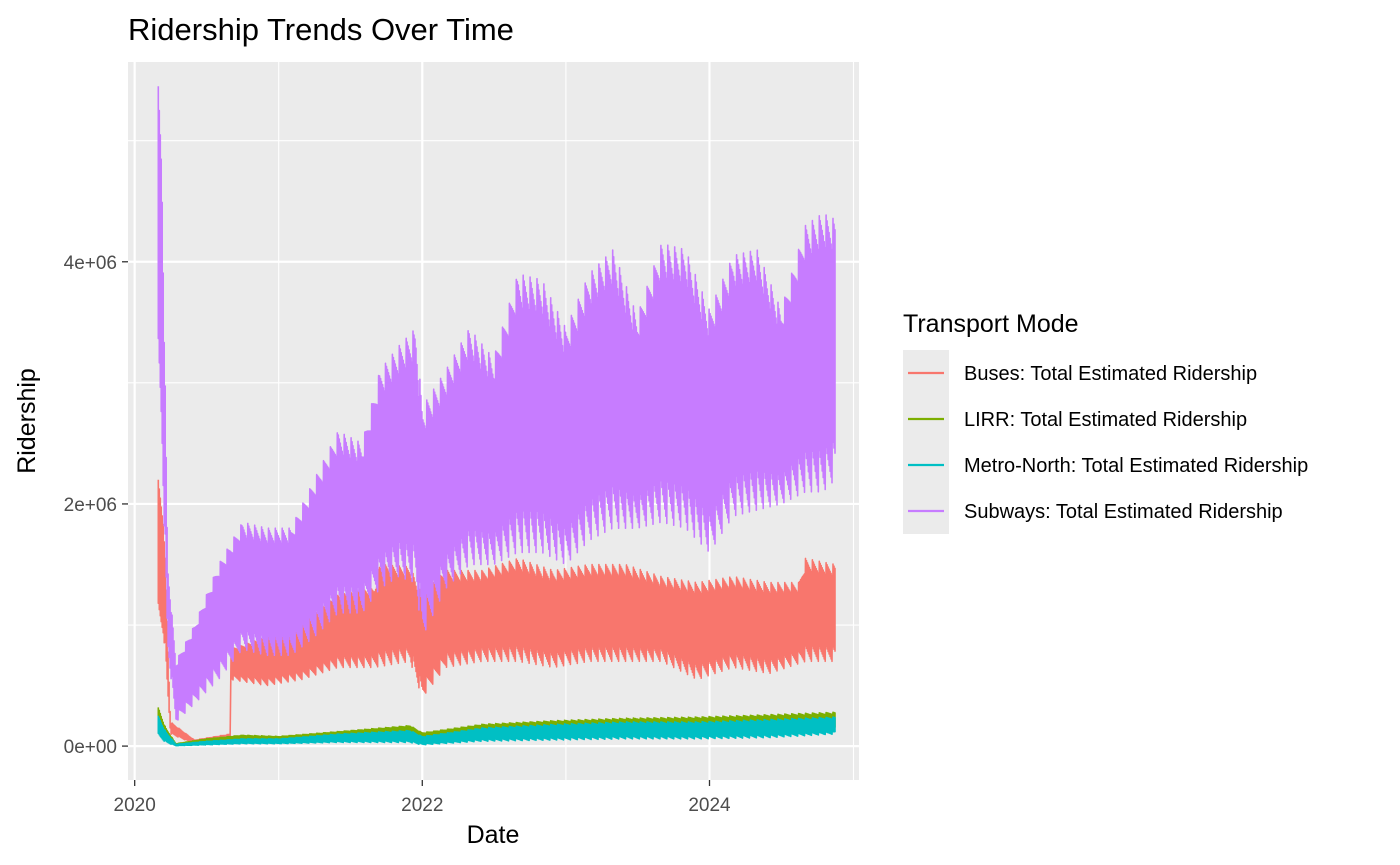  Describe the element at coordinates (90, 505) in the screenshot. I see `y-tick-label: 2e+06` at that location.